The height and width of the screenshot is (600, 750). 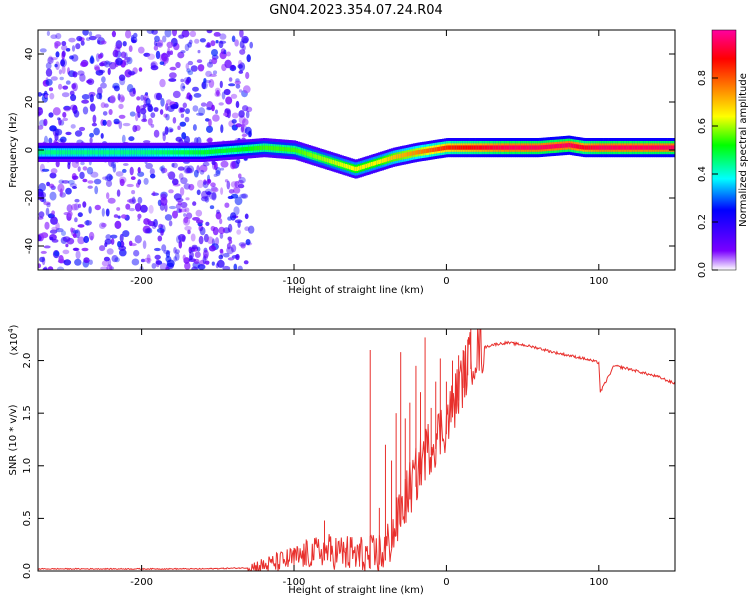 I want to click on spectrogram-xtick-label: -200, so click(x=141, y=281).